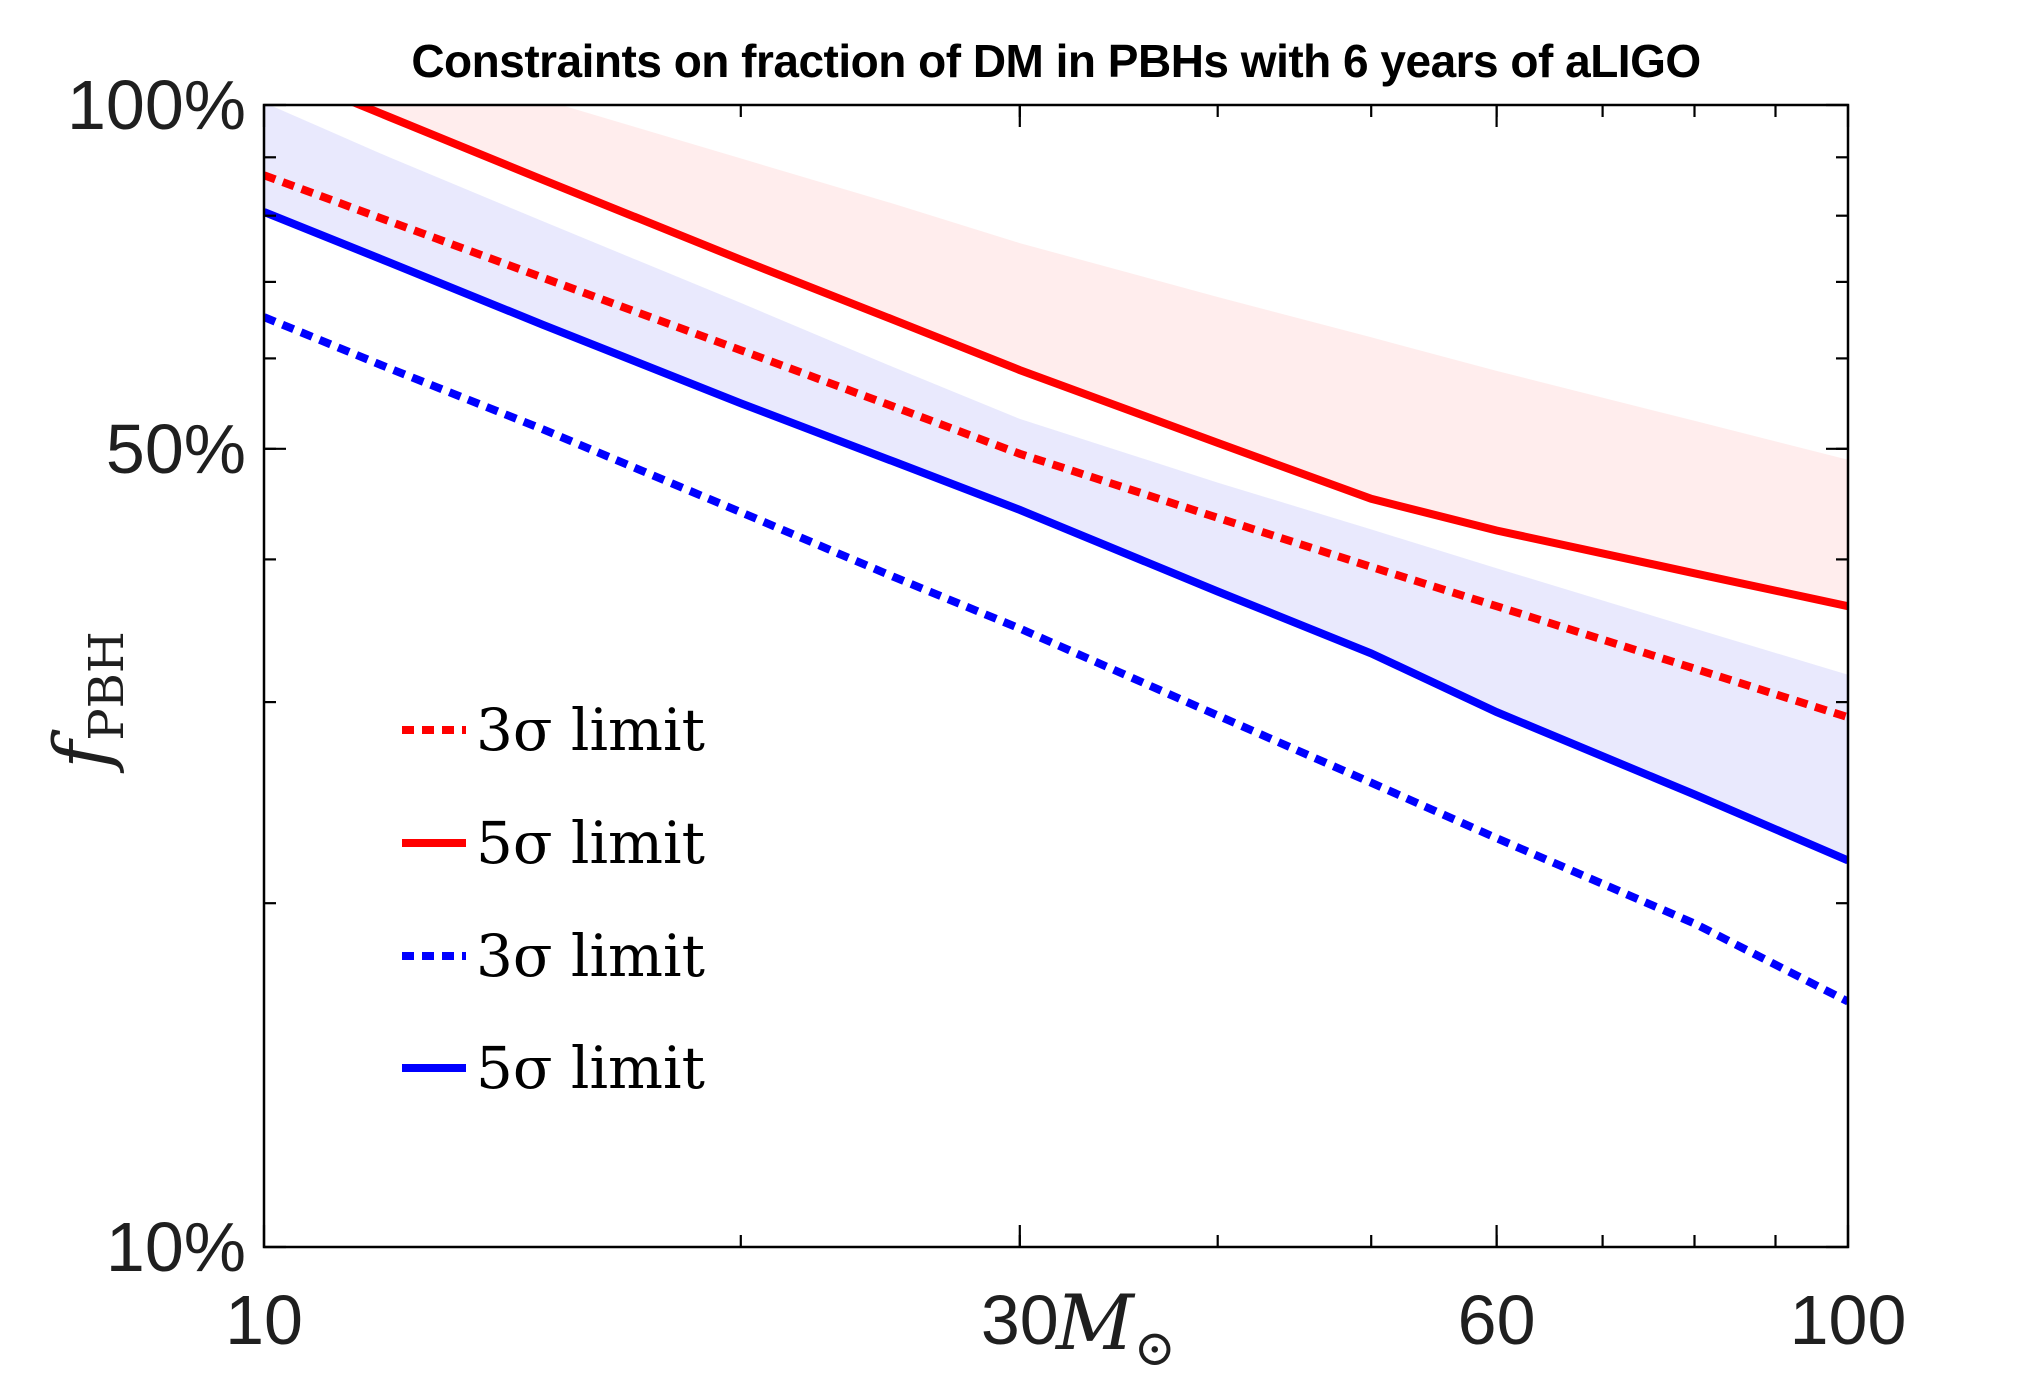 Image resolution: width=2040 pixels, height=1400 pixels. What do you see at coordinates (175, 1247) in the screenshot?
I see `y-tick-label-10: 10%` at bounding box center [175, 1247].